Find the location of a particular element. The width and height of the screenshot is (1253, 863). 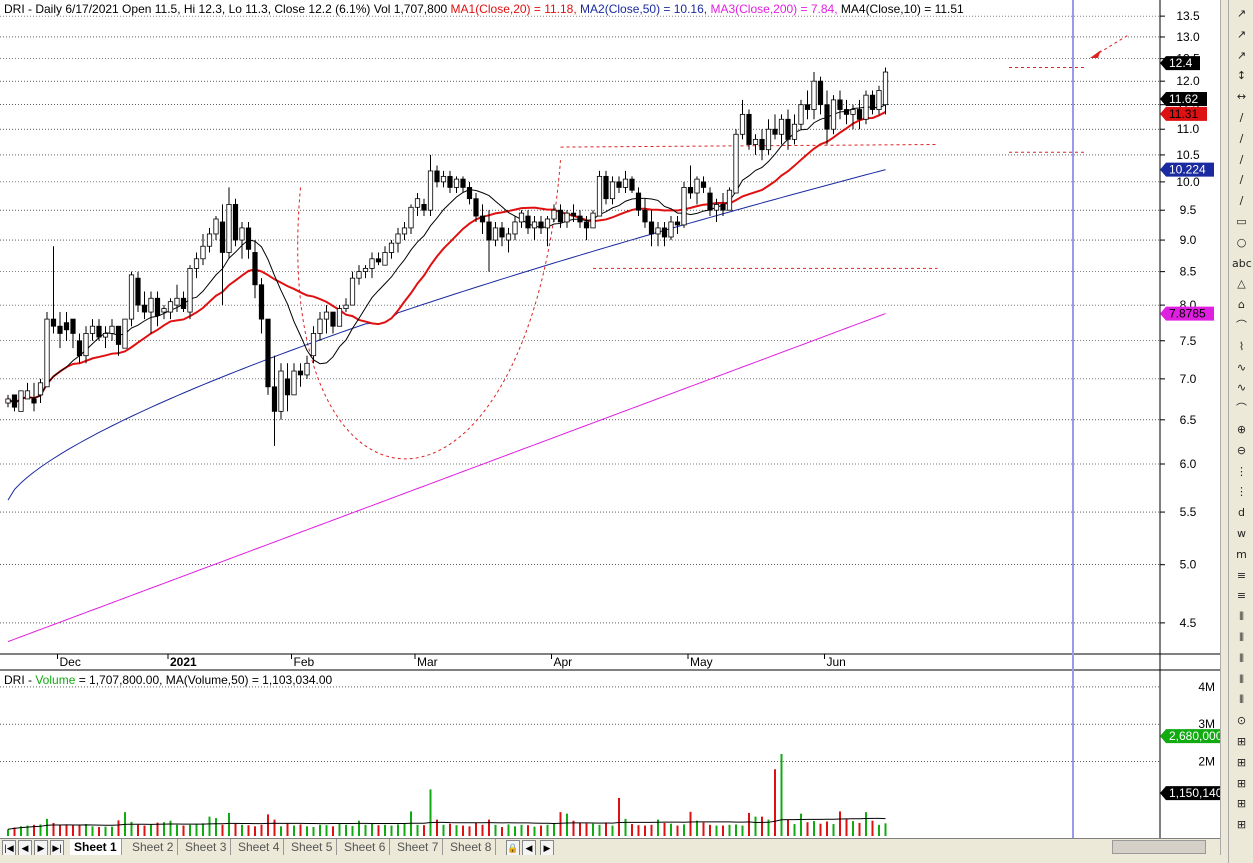

tab-sheet-8: Sheet 8 is located at coordinates (471, 847).